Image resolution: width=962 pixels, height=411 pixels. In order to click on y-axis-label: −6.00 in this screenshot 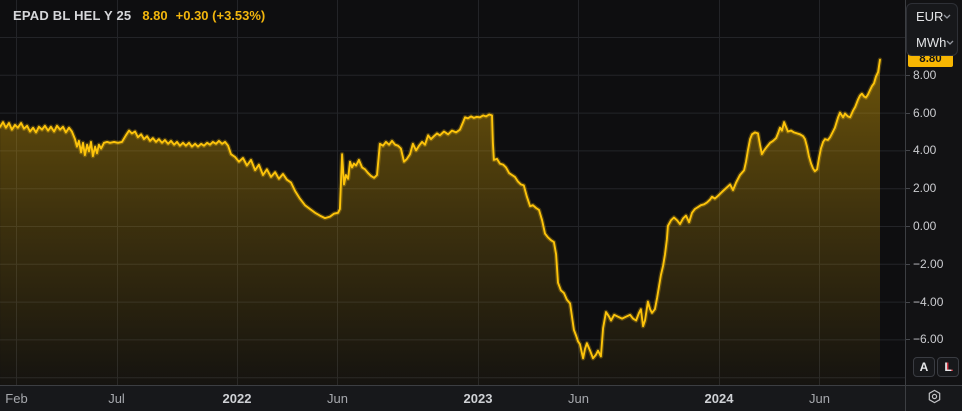, I will do `click(928, 339)`.